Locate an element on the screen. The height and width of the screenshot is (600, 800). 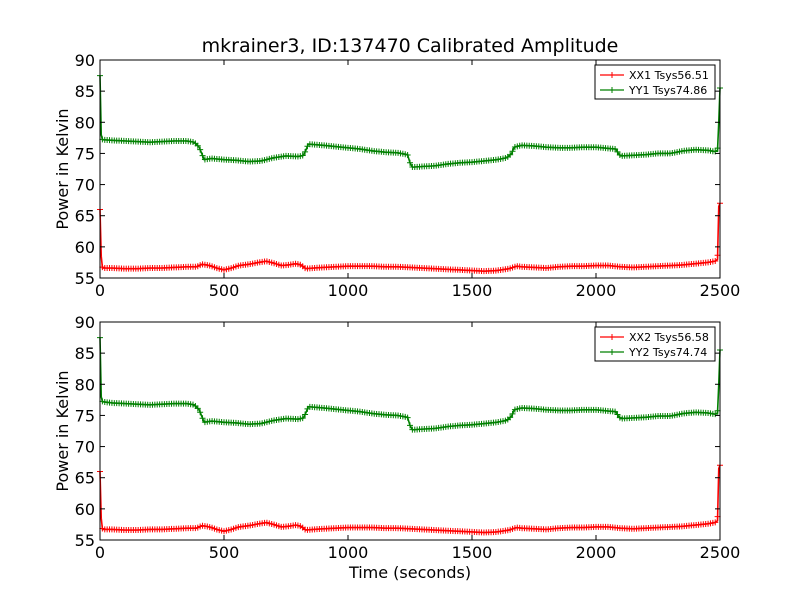
legend-label: YY1 Tsys74.86 is located at coordinates (667, 90).